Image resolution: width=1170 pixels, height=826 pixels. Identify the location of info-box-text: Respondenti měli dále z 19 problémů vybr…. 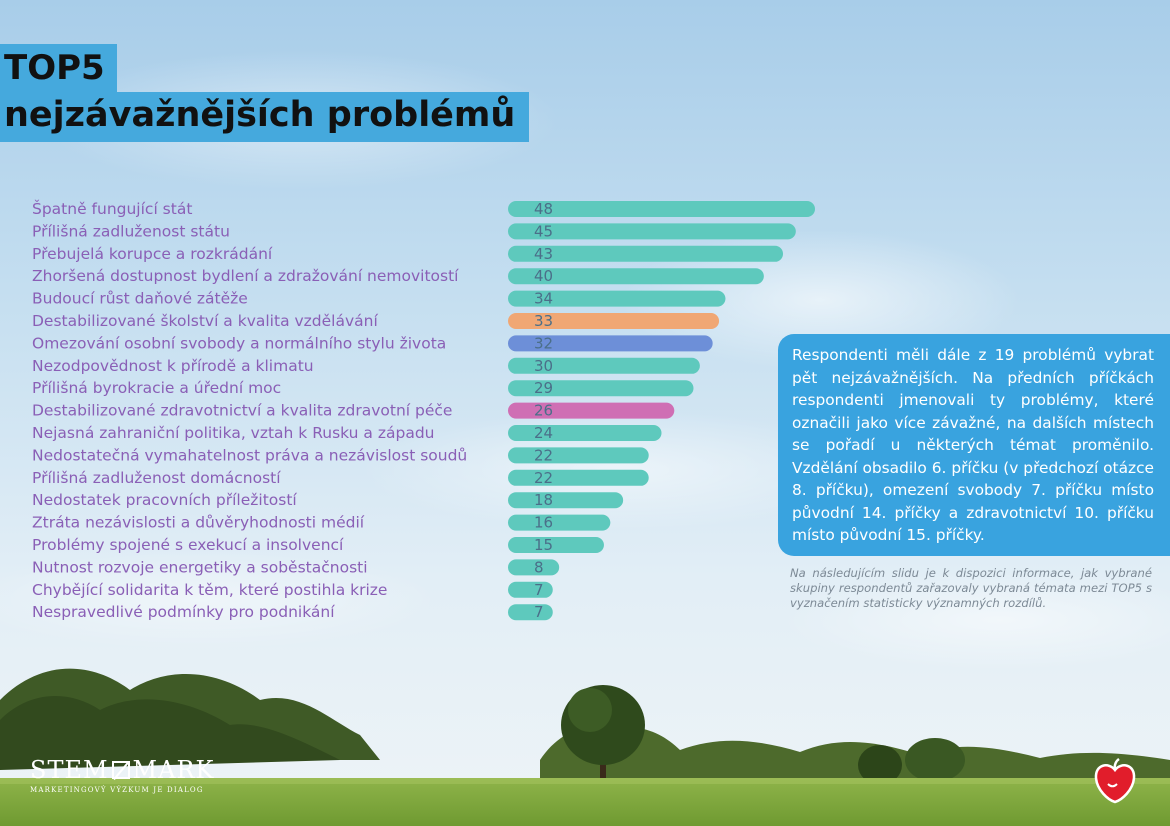
(973, 445).